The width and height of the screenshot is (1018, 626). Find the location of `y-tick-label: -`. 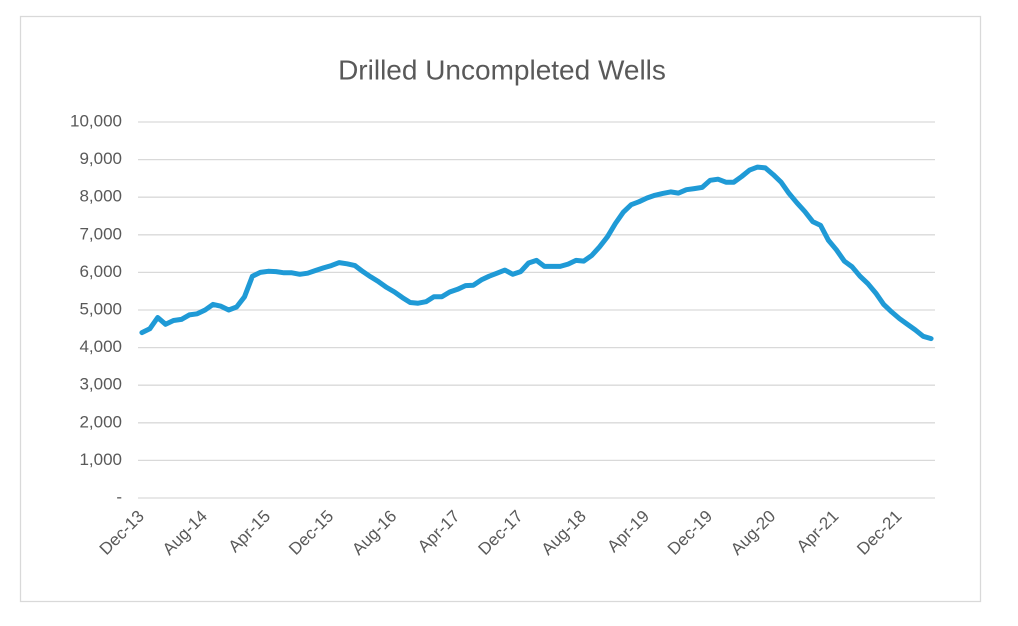

y-tick-label: - is located at coordinates (119, 496).